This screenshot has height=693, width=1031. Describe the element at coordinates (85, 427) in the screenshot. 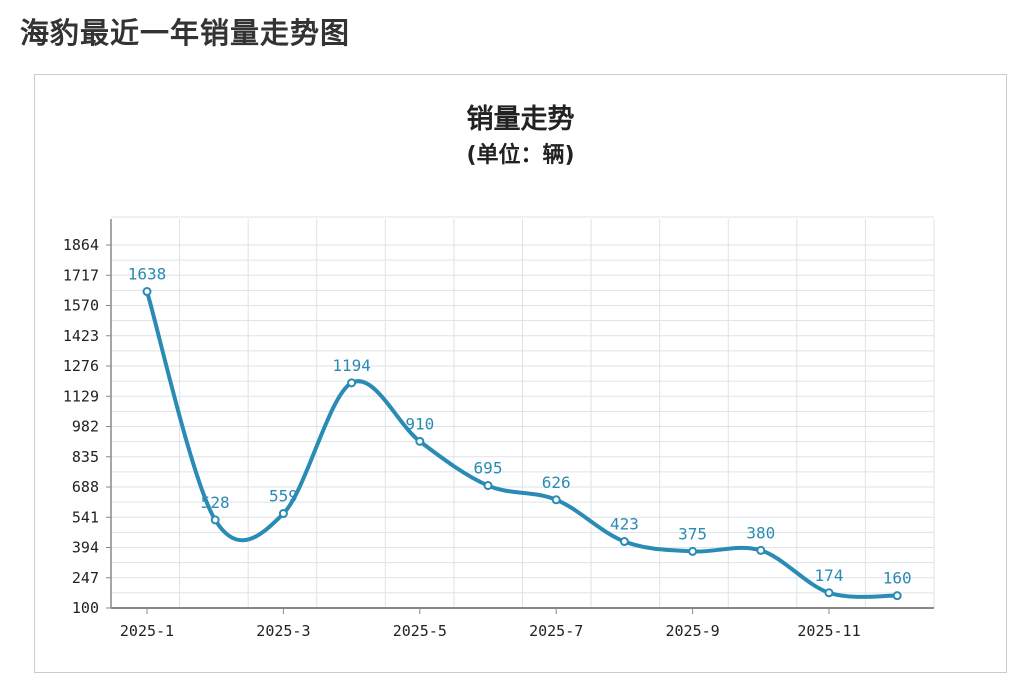

I see `y-tick-label: 982` at that location.